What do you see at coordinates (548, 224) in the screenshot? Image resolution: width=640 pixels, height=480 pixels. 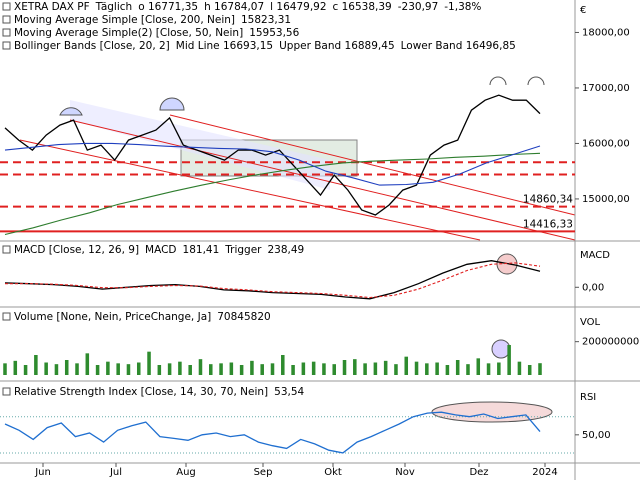 I see `level-label: 14416,33` at bounding box center [548, 224].